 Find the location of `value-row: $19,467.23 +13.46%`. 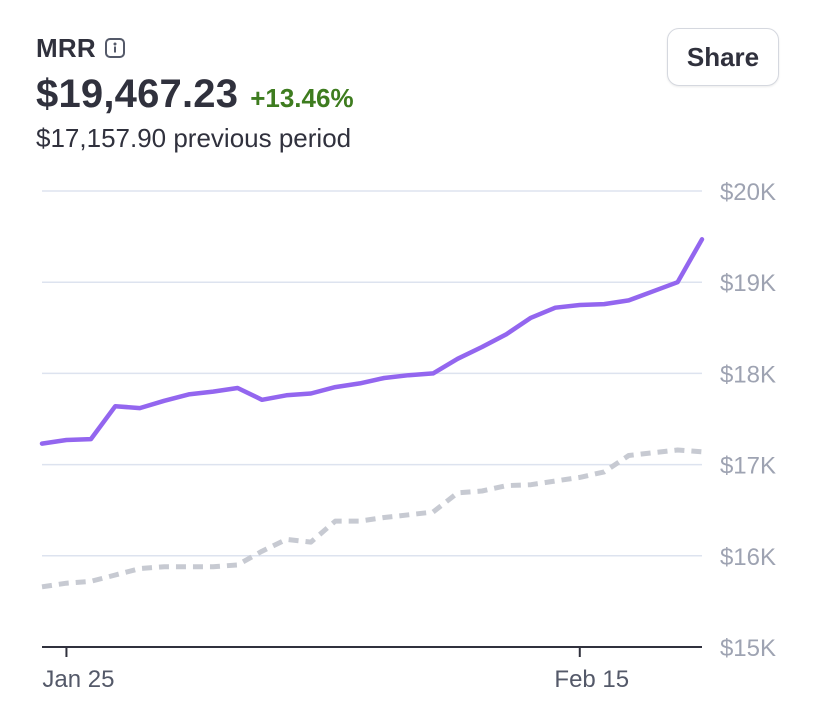

value-row: $19,467.23 +13.46% is located at coordinates (195, 94).